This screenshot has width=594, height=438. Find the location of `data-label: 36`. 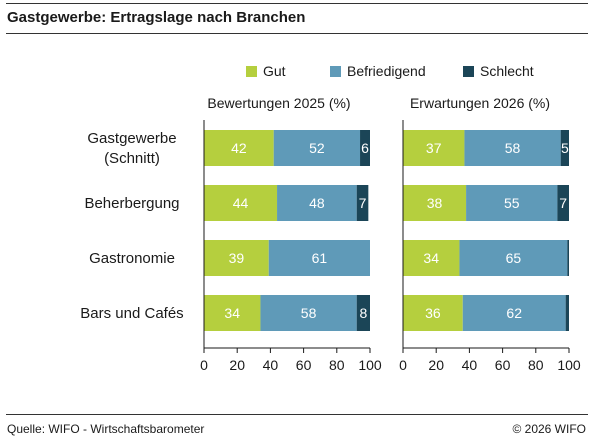

data-label: 36 is located at coordinates (433, 313).